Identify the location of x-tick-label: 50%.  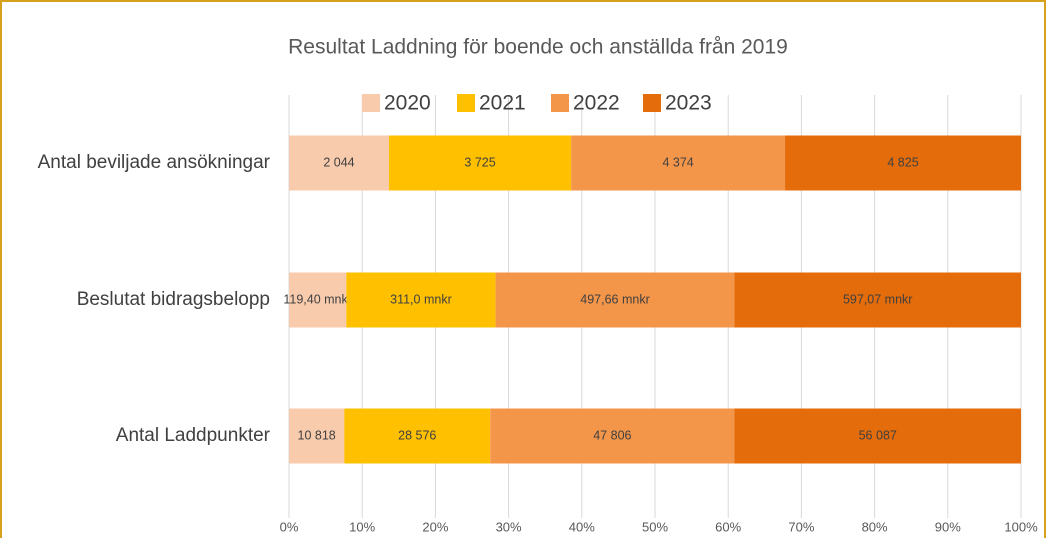
(655, 526).